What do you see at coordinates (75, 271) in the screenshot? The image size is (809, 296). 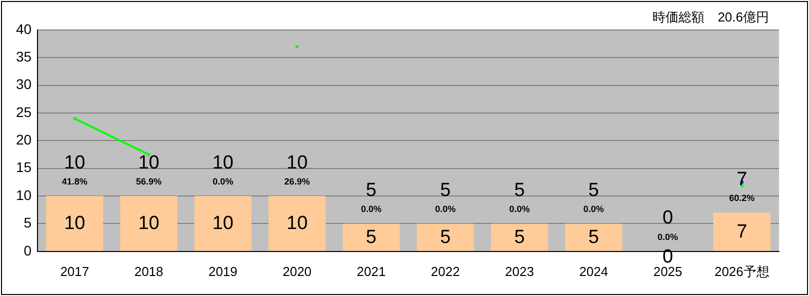 I see `x-tick-label: 2017` at bounding box center [75, 271].